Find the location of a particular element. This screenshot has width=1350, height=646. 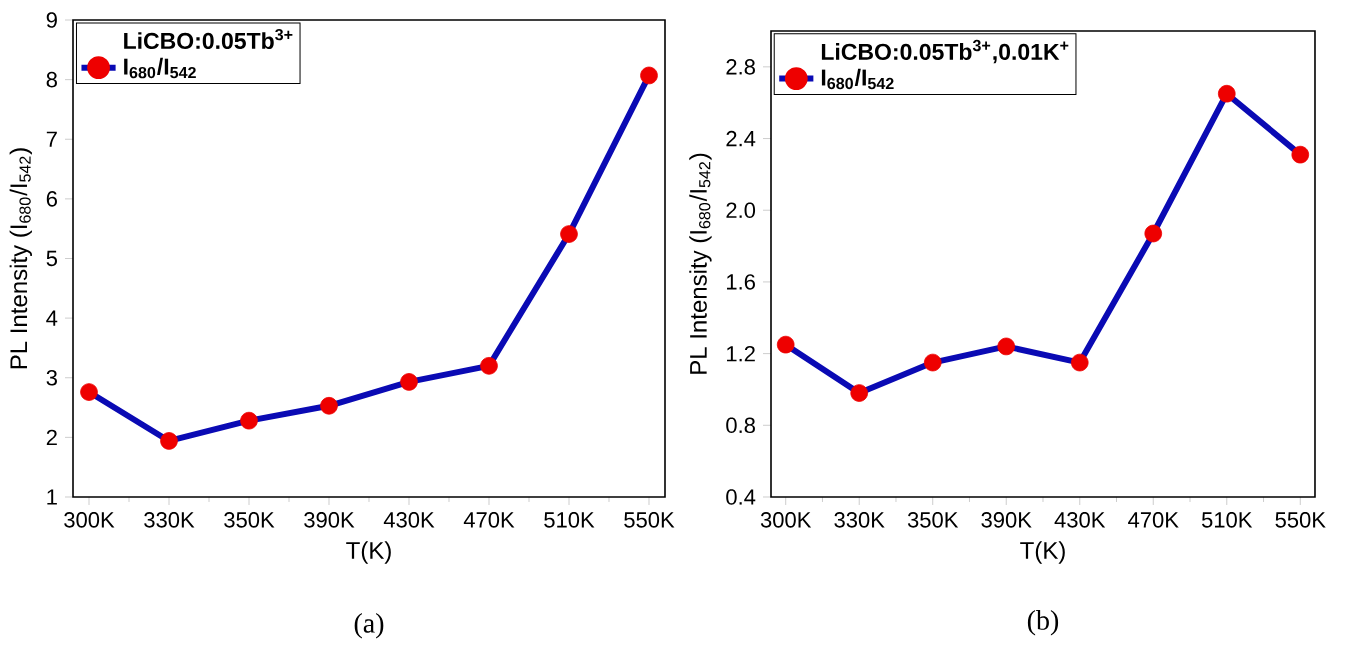

y-tick-label: 2 is located at coordinates (51, 437).